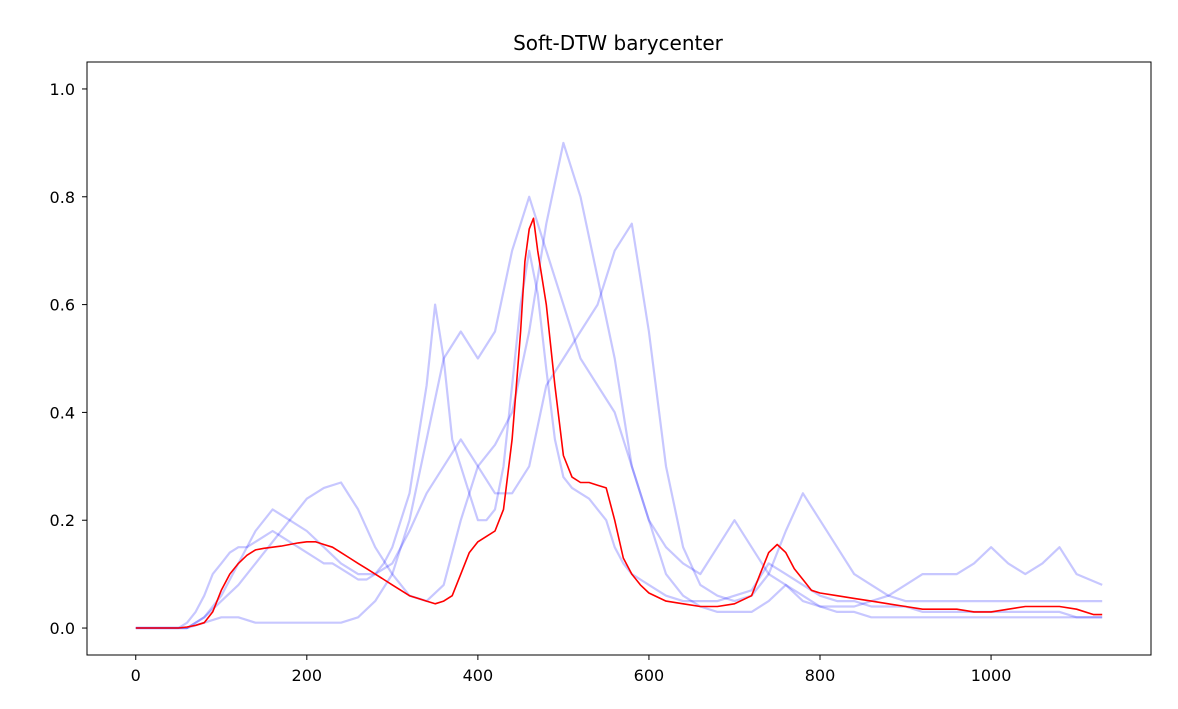  What do you see at coordinates (62, 520) in the screenshot?
I see `y-tick-label: 0.2` at bounding box center [62, 520].